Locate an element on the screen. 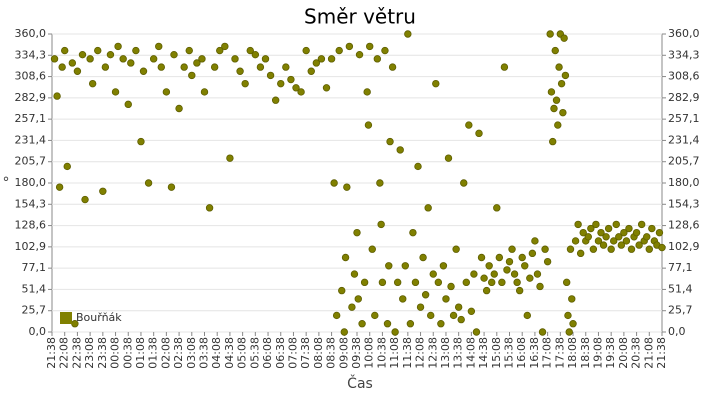  y-tick-label: 102,9 is located at coordinates (31, 246).